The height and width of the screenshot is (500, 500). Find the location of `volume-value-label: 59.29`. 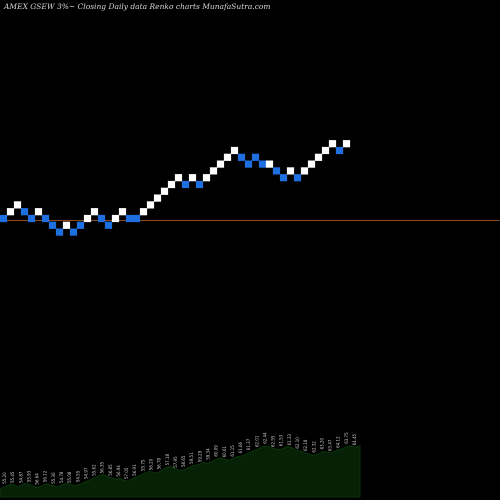

volume-value-label: 59.29 is located at coordinates (199, 456).